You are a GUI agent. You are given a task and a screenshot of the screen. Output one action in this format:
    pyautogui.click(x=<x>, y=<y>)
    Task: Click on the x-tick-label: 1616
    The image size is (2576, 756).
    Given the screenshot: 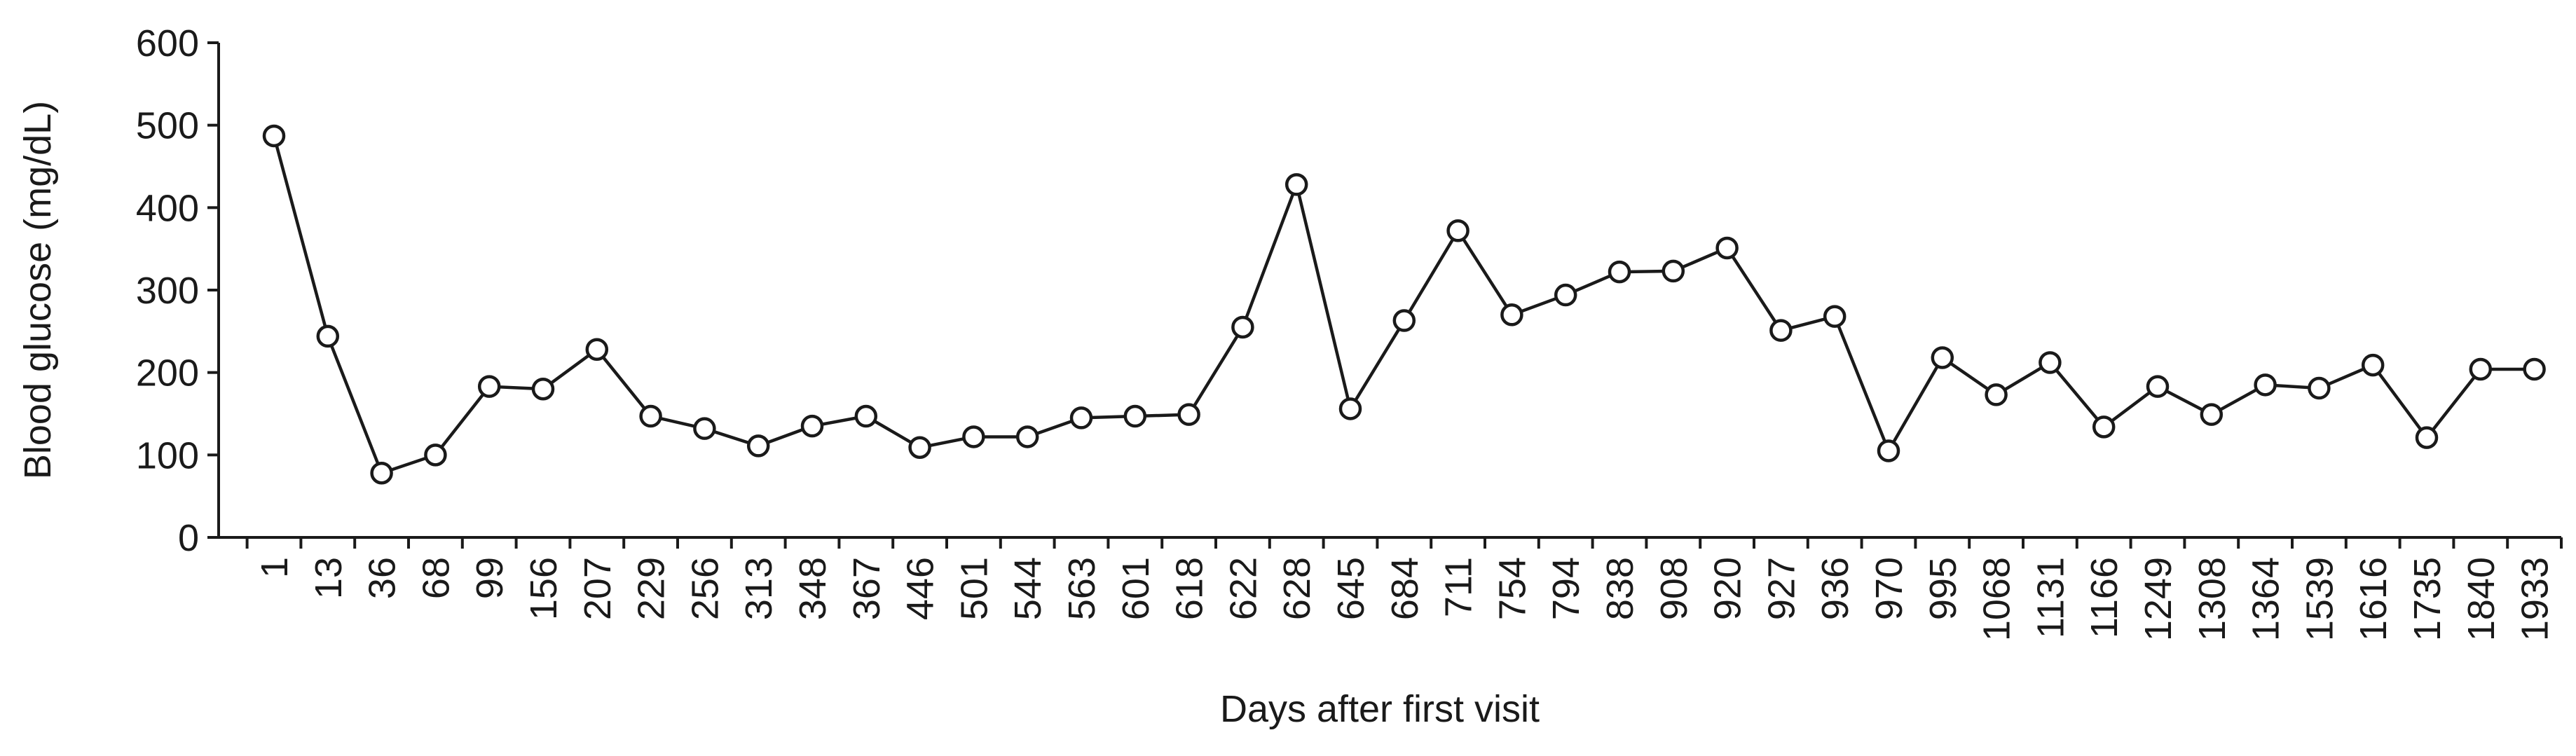 What is the action you would take?
    pyautogui.click(x=2374, y=599)
    